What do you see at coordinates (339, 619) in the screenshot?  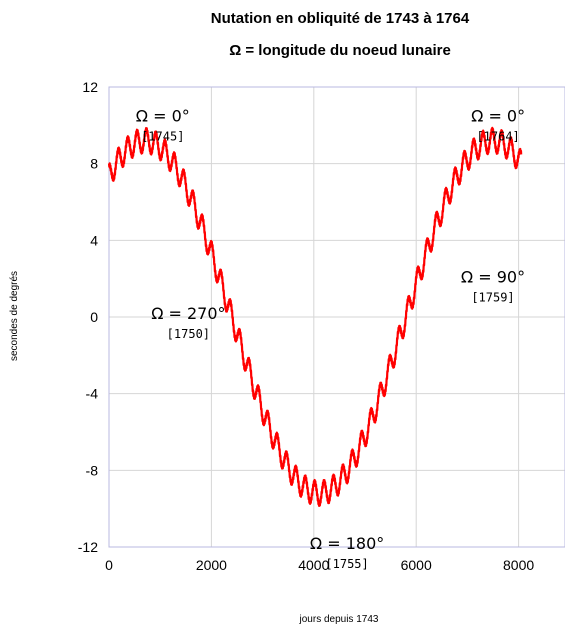 I see `x-axis-label: jours depuis 1743` at bounding box center [339, 619].